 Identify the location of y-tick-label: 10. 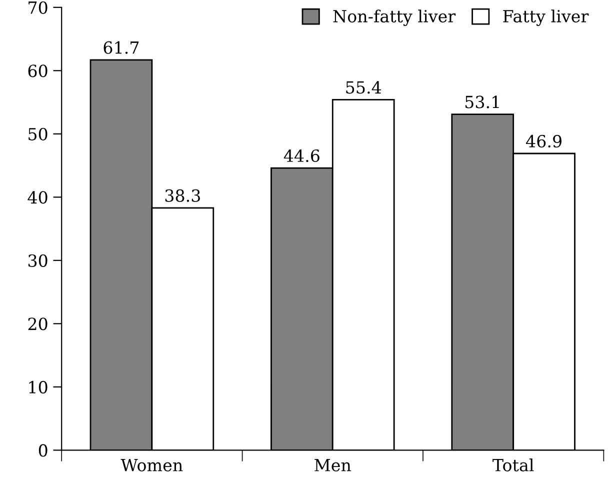
(38, 387).